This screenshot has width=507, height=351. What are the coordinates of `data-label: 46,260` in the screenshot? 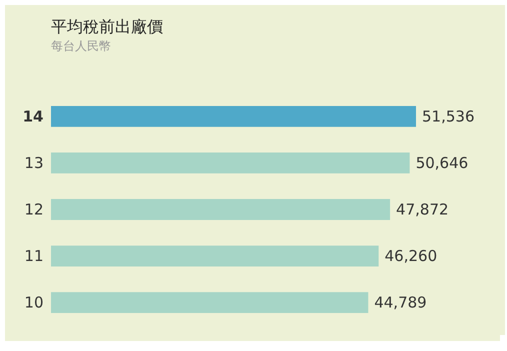 It's located at (411, 256).